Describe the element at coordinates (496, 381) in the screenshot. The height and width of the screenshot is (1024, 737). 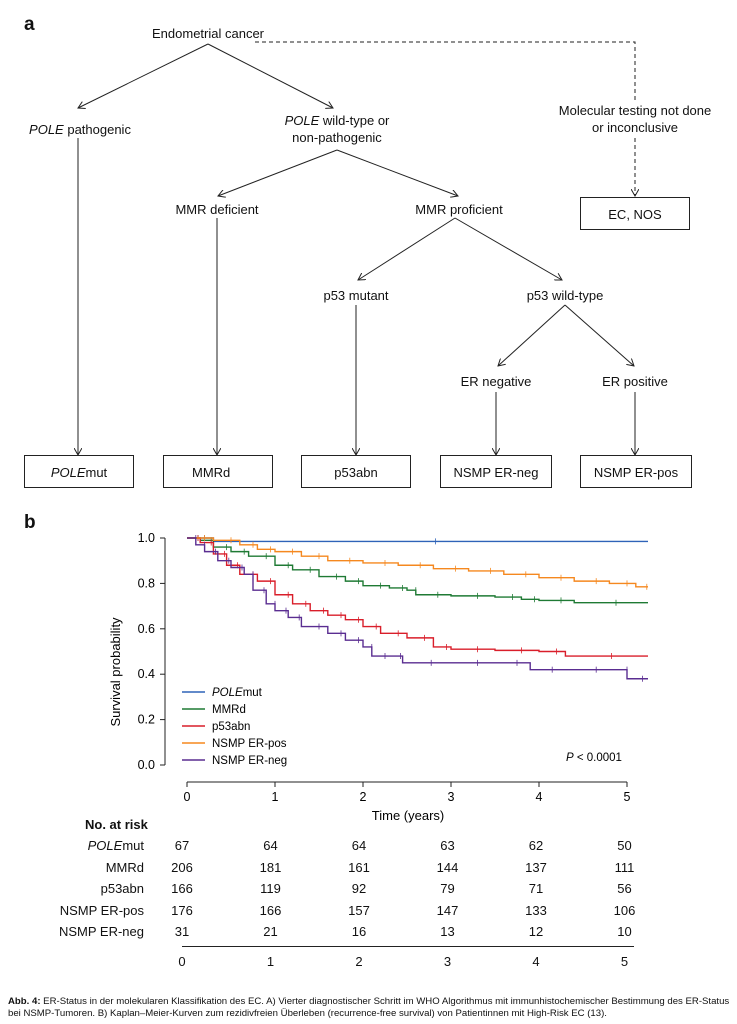
I see `node-er-negative: ER negative` at that location.